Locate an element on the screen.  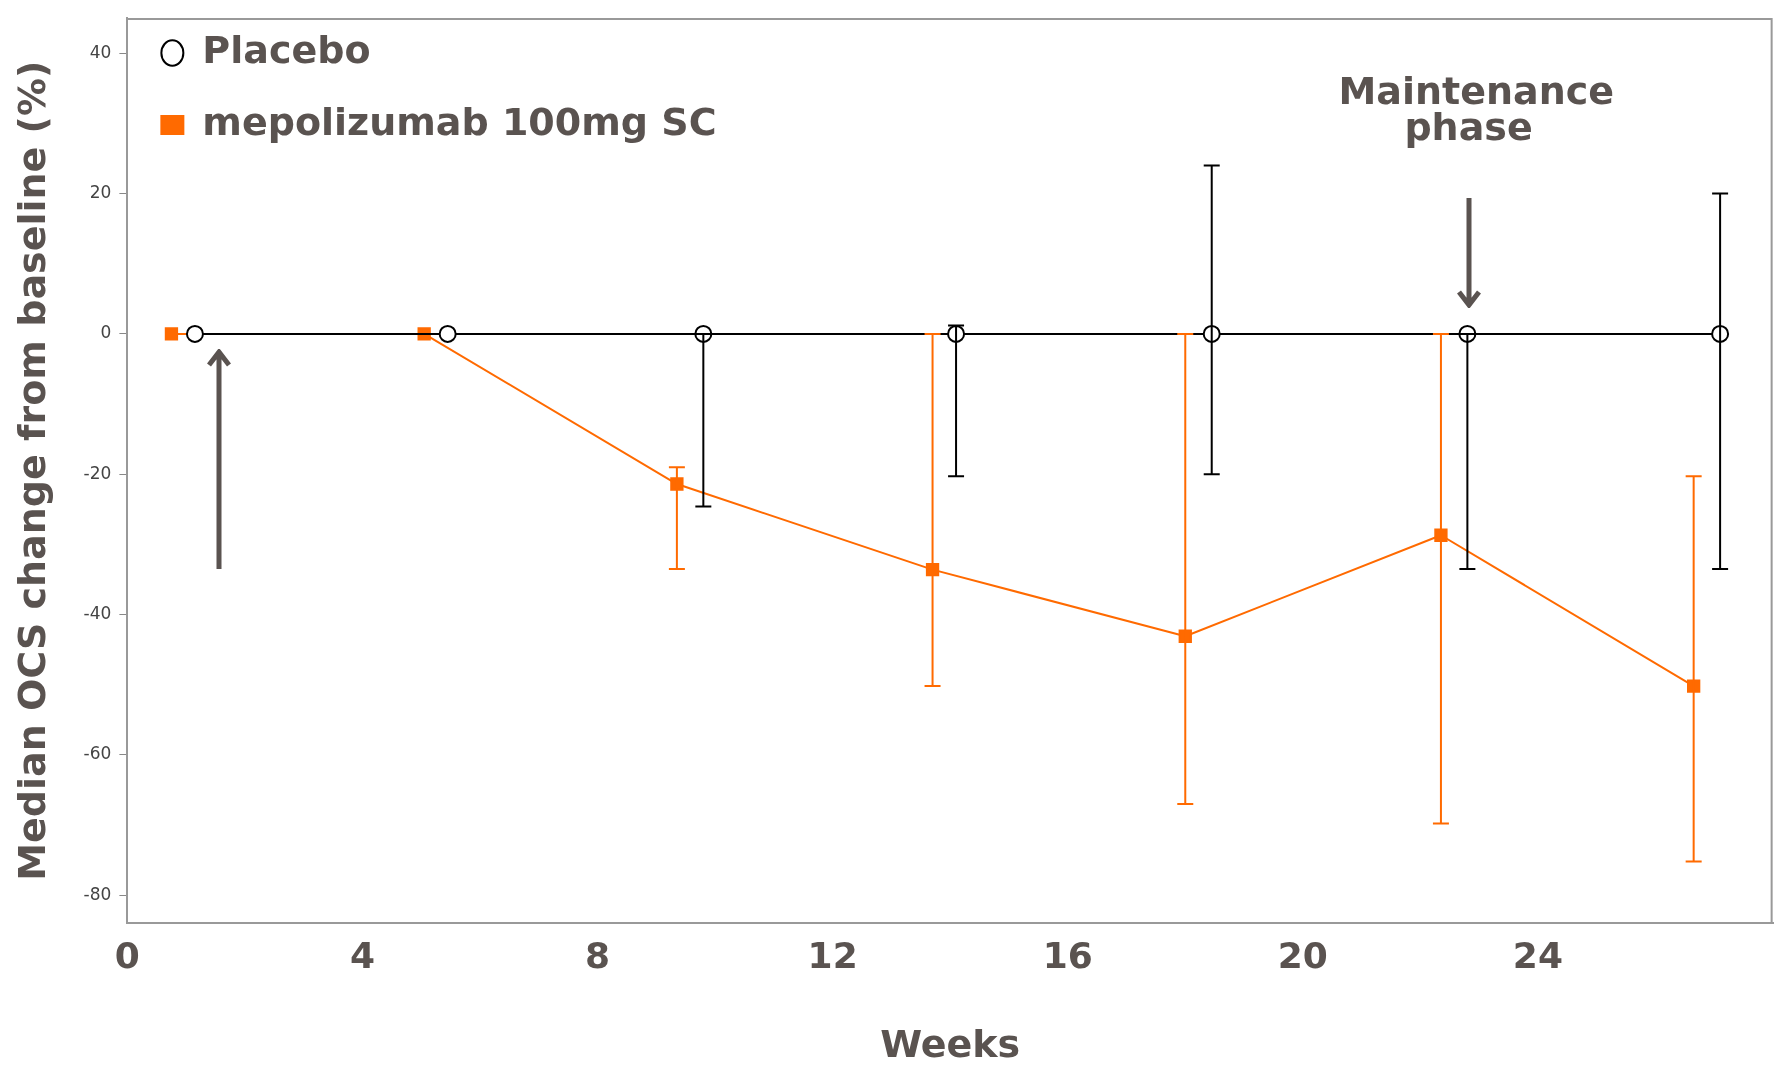
legend-label: Placebo is located at coordinates (286, 49).